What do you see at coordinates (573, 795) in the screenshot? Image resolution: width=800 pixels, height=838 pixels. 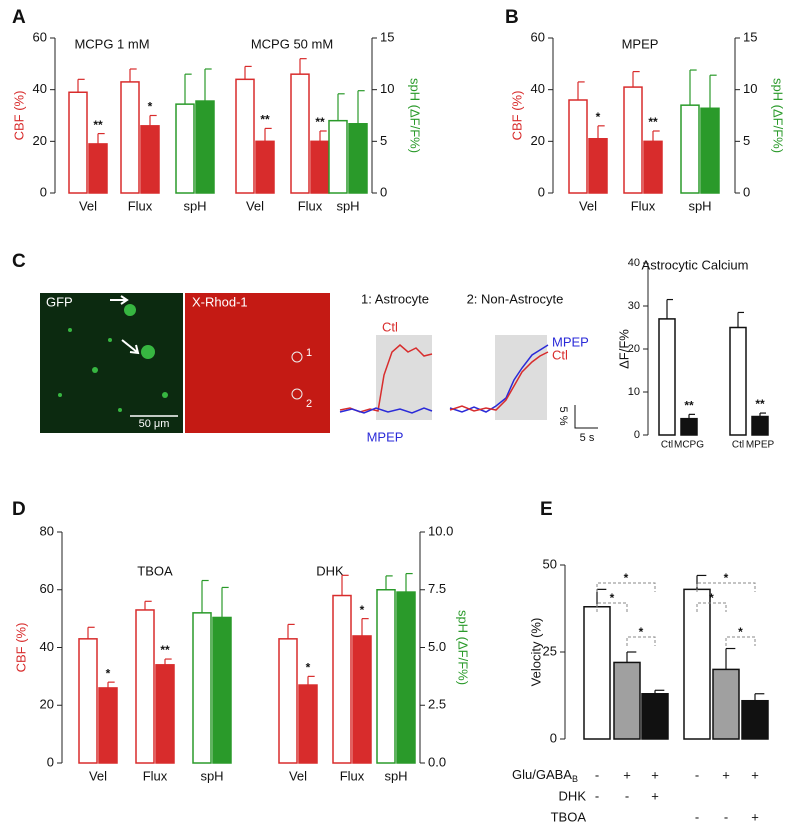 I see `condition-label: DHK` at bounding box center [573, 795].